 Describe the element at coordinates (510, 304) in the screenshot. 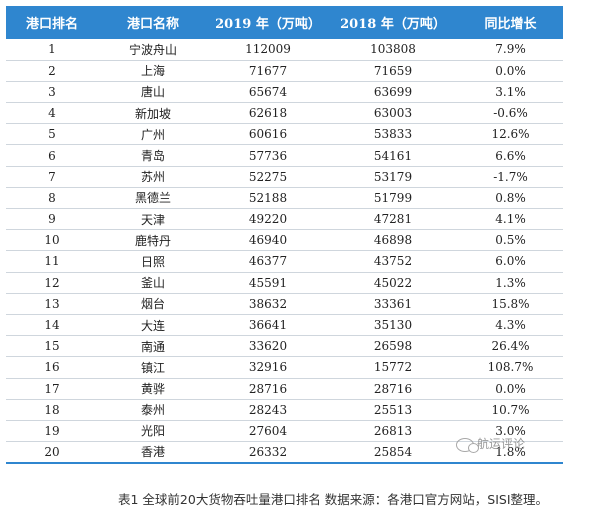

I see `cell-growth: 15.8%` at that location.